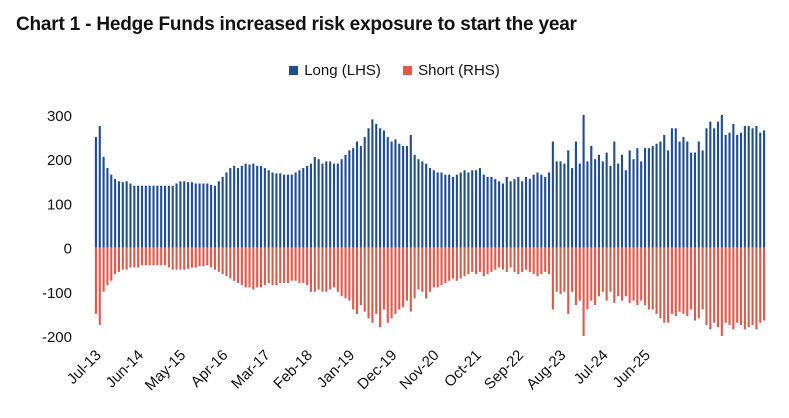 This screenshot has width=789, height=418. Describe the element at coordinates (59, 116) in the screenshot. I see `y-tick-label: 300` at that location.